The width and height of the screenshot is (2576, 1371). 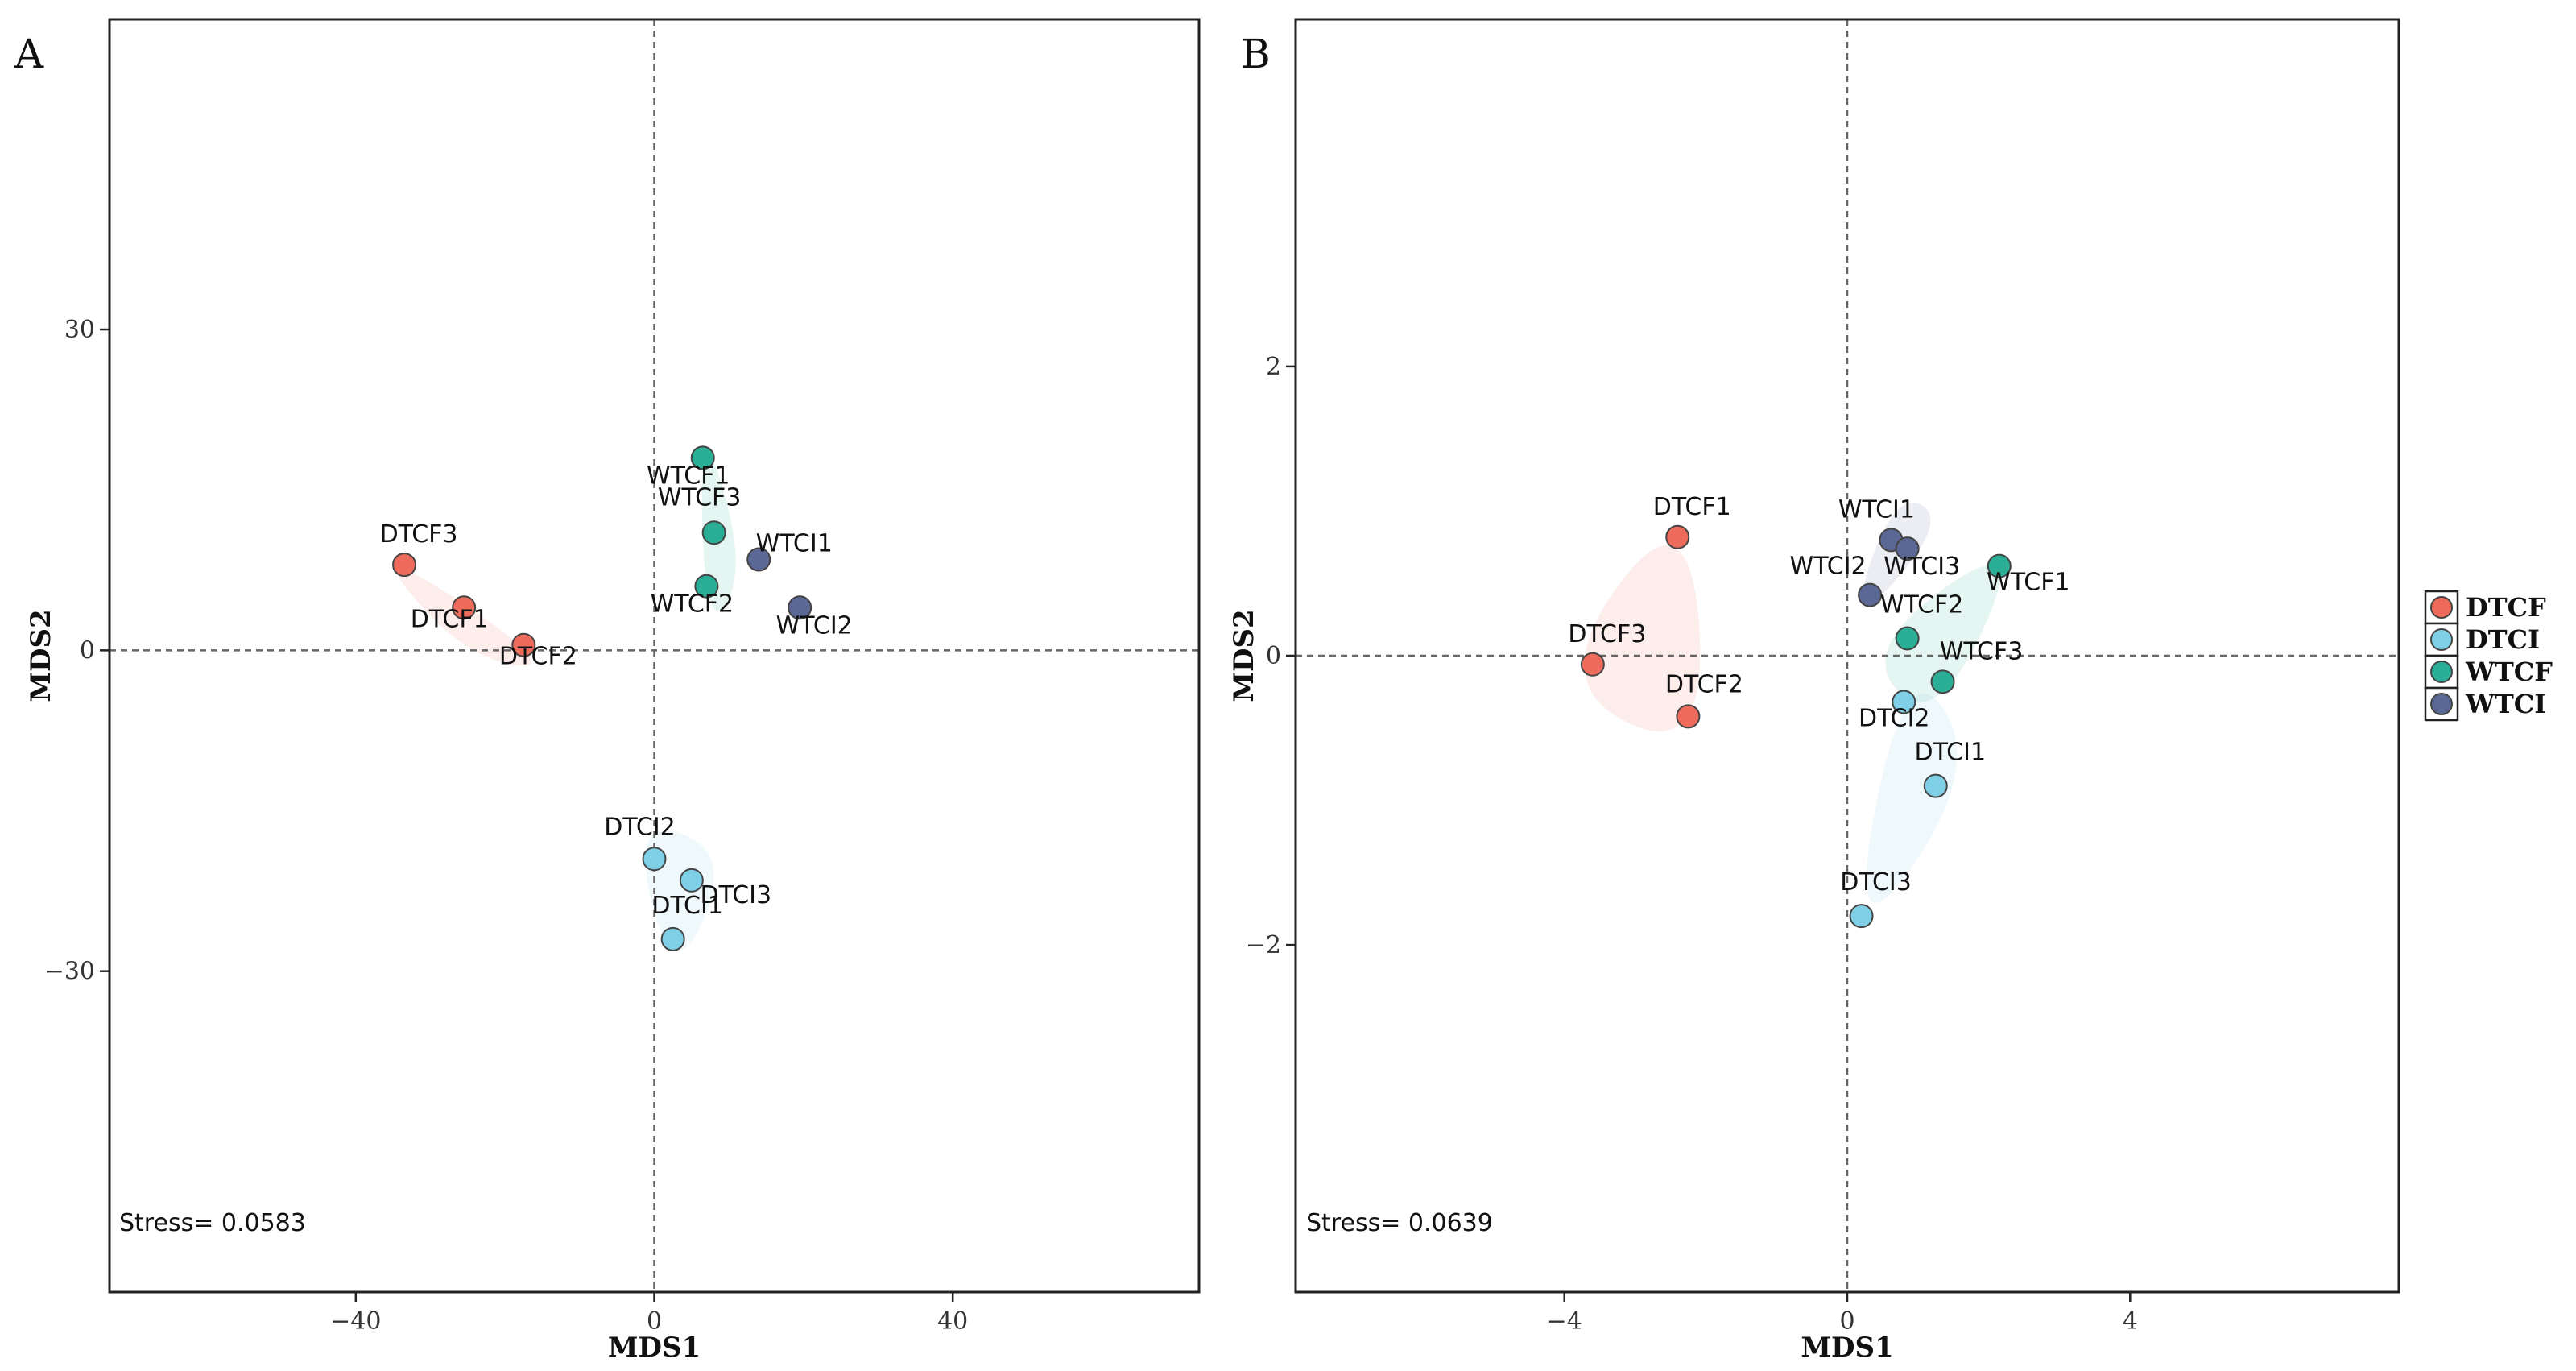 I want to click on y-tick-label: −30, so click(x=70, y=972).